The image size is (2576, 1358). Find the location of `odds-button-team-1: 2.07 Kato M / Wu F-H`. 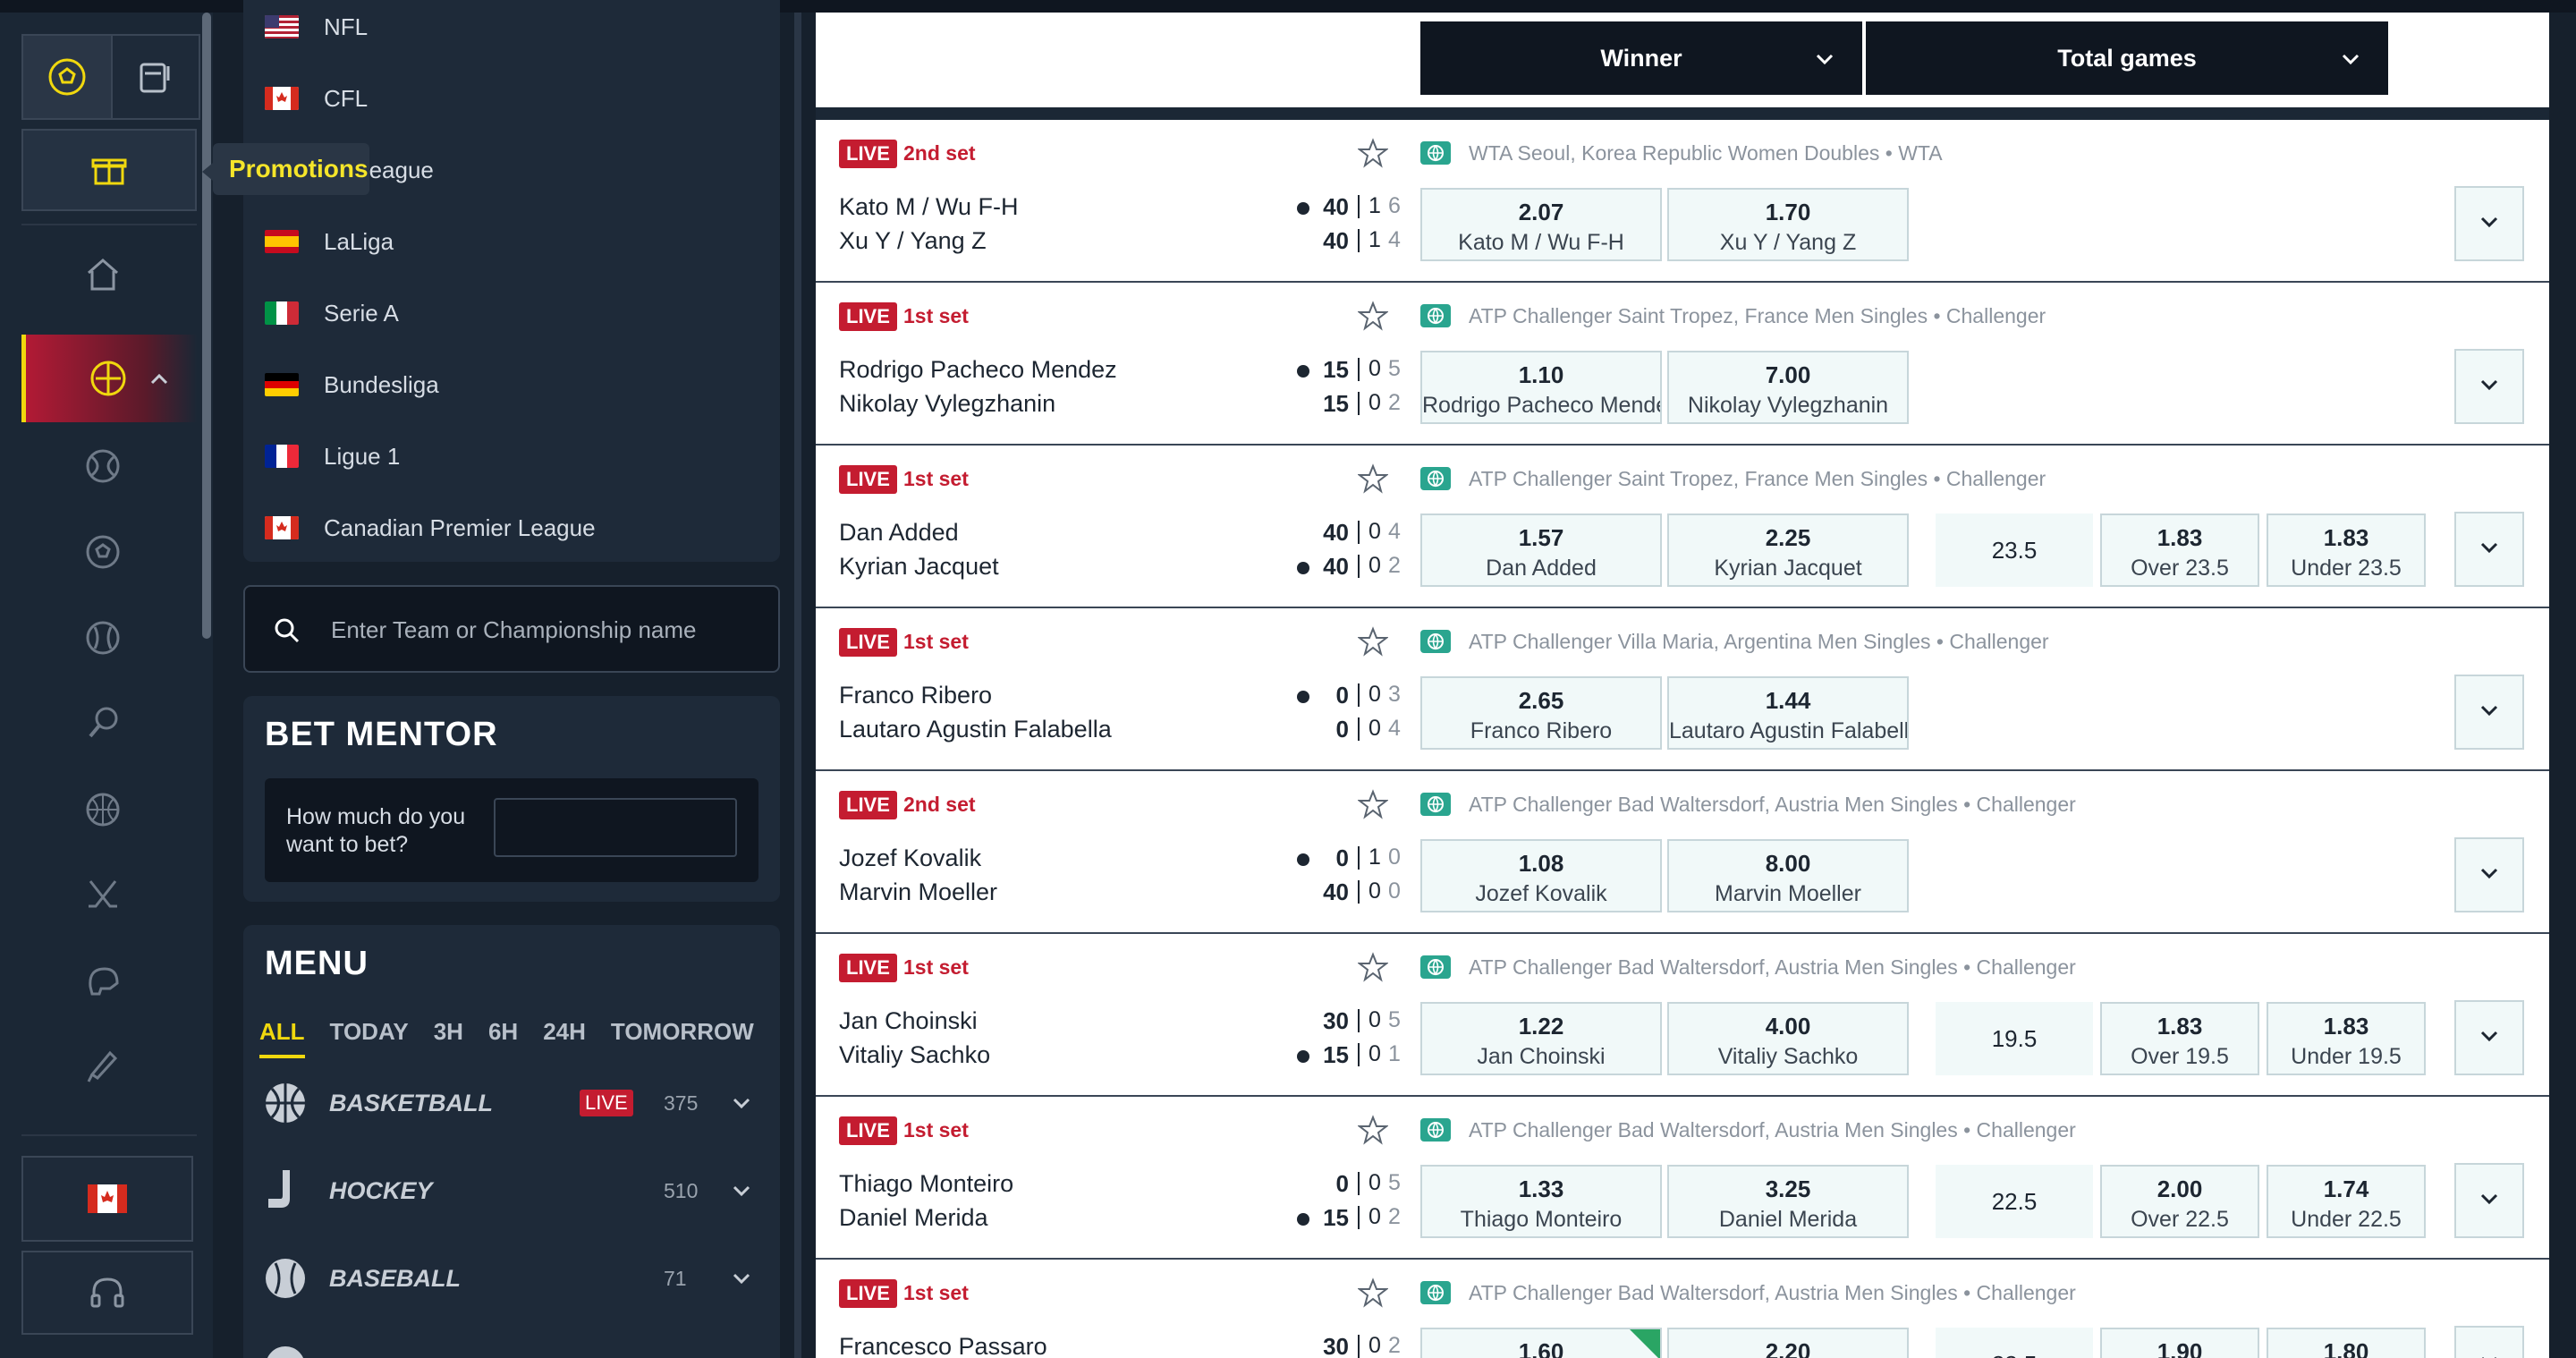

odds-button-team-1: 2.07 Kato M / Wu F-H is located at coordinates (1541, 225).